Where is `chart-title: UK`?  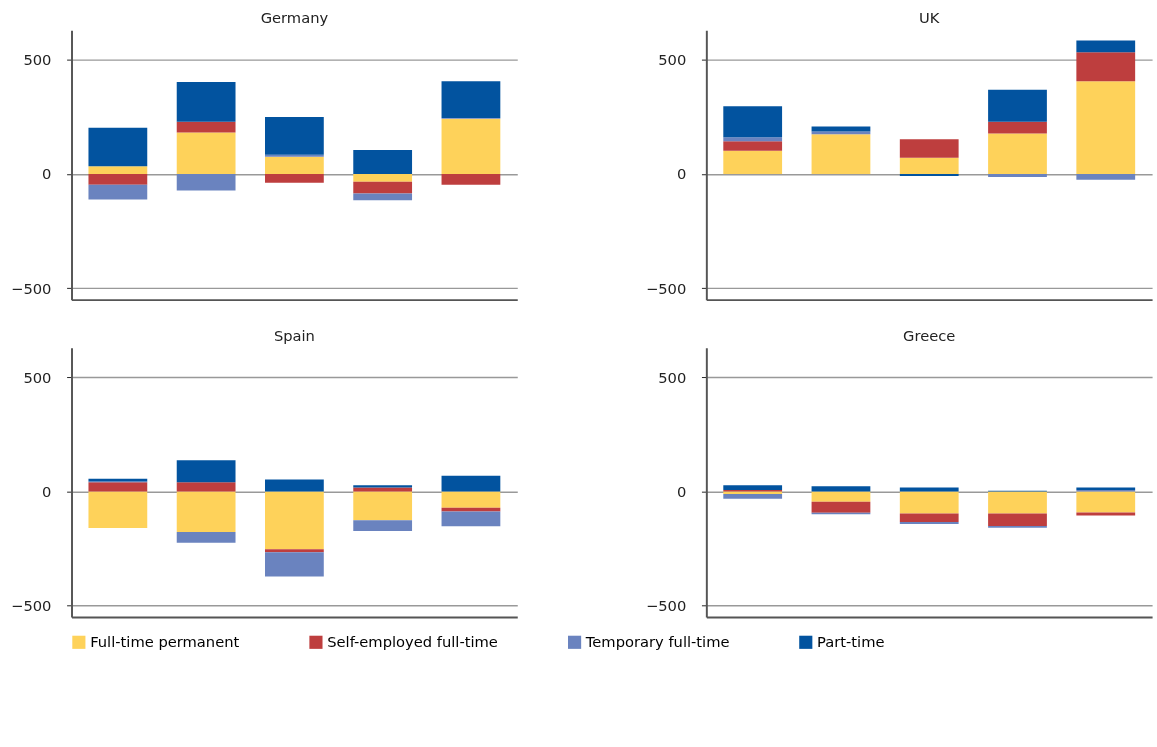 chart-title: UK is located at coordinates (929, 18).